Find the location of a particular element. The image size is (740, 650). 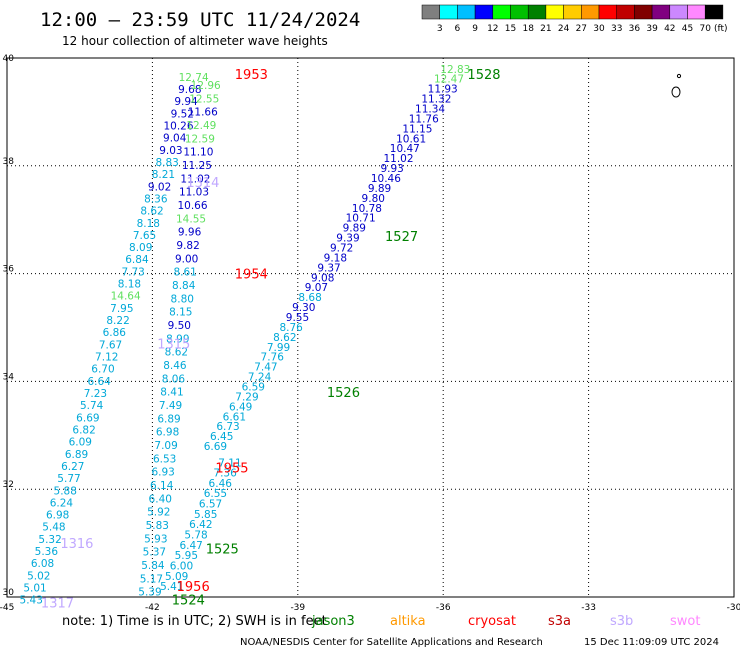

color-scale-label: 15 is located at coordinates (510, 29).